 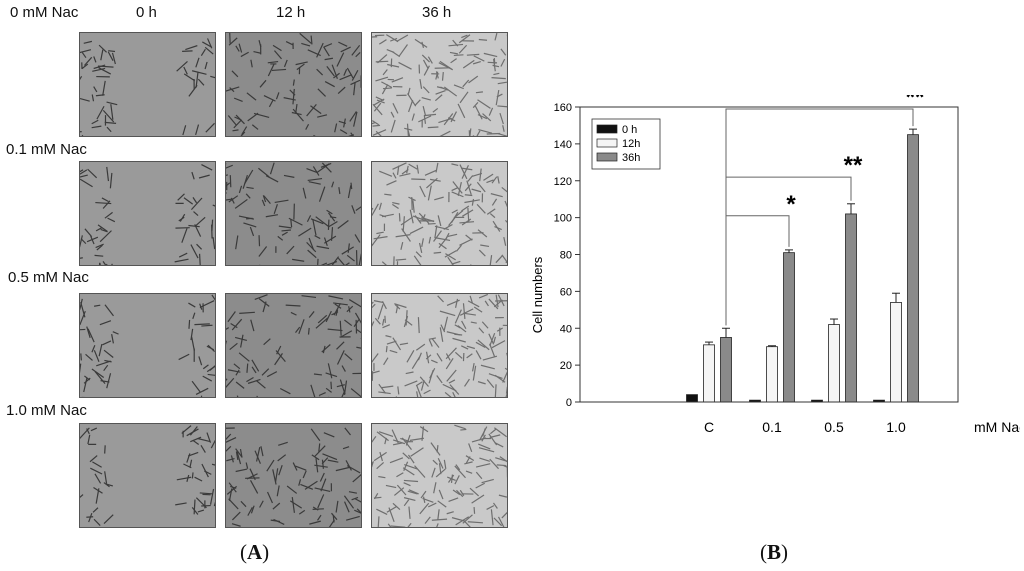 I want to click on micrograph-r2-c1, so click(x=293, y=345).